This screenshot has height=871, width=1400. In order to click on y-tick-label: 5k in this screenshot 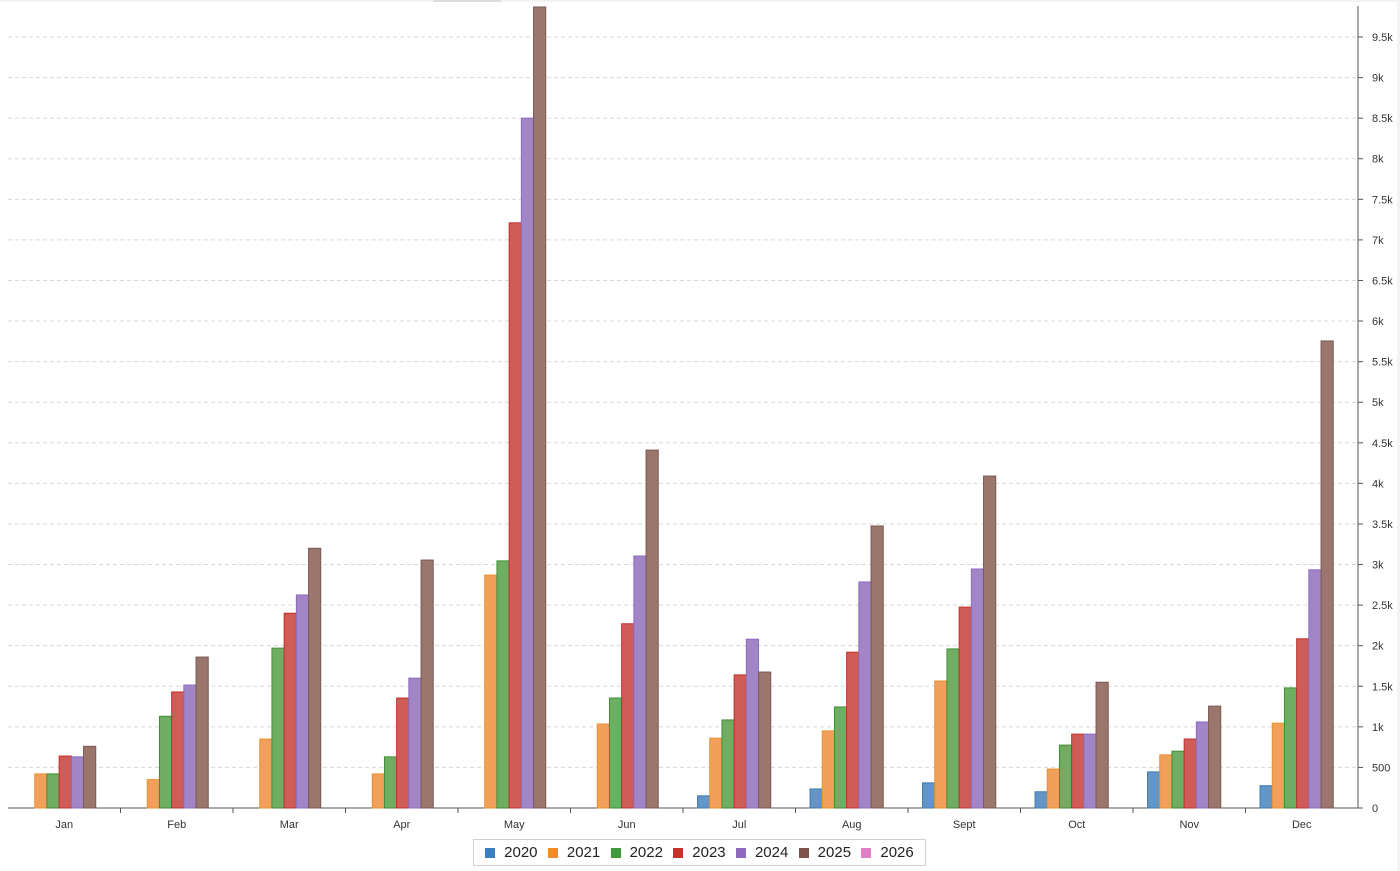, I will do `click(1378, 403)`.